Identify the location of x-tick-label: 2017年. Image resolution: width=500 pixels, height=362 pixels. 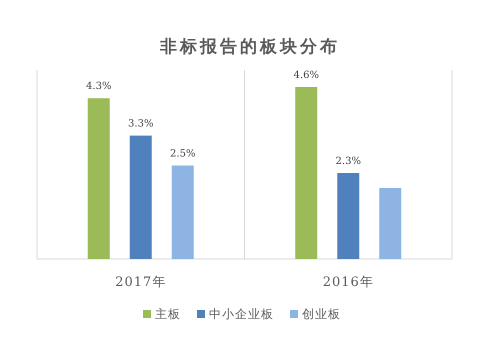
(140, 282).